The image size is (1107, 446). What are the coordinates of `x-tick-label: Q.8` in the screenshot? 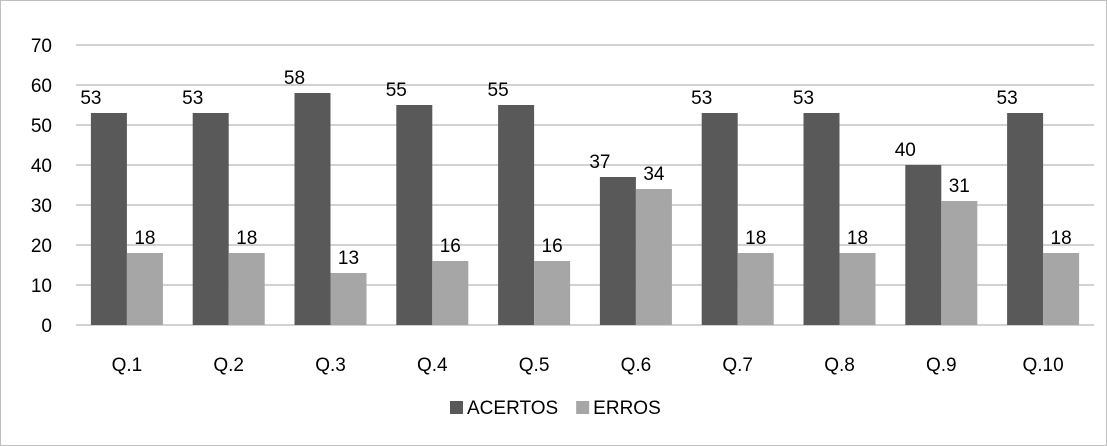 It's located at (839, 365).